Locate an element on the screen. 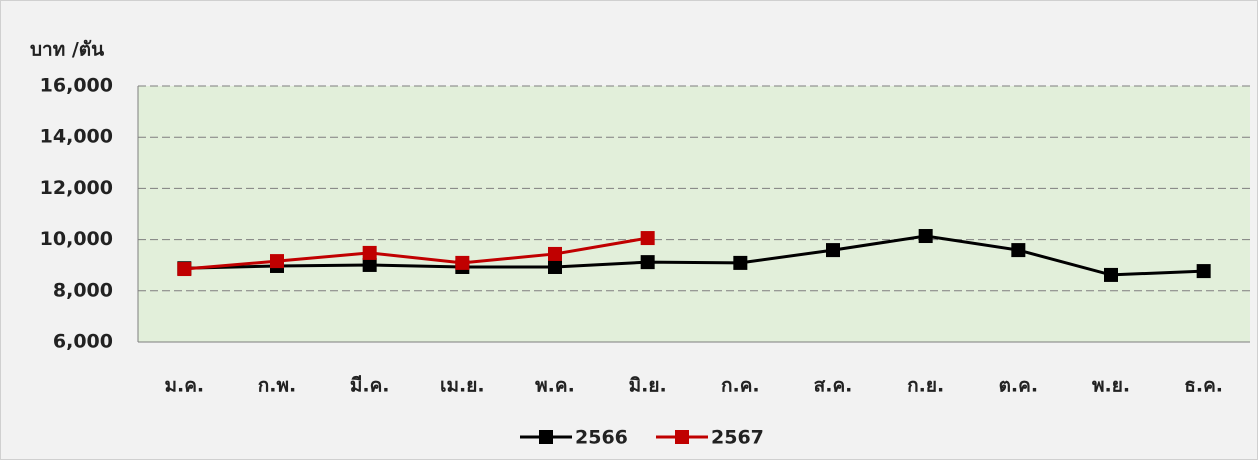  x-tick-label: ก.ค. is located at coordinates (740, 386).